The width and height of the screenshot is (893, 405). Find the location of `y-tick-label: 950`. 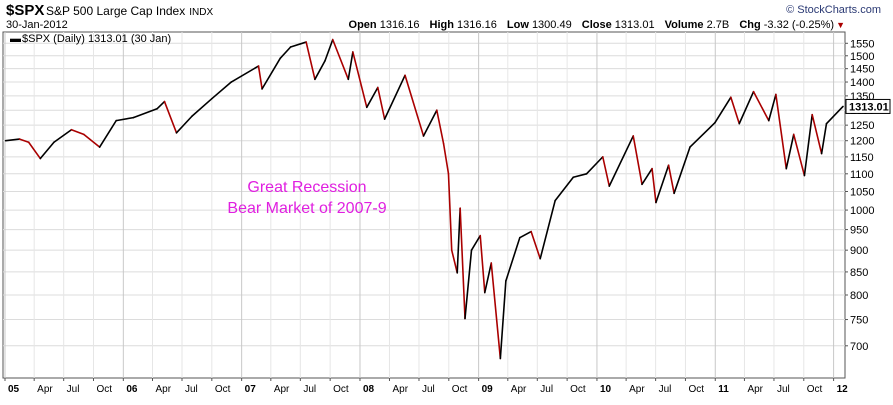

y-tick-label: 950 is located at coordinates (859, 231).